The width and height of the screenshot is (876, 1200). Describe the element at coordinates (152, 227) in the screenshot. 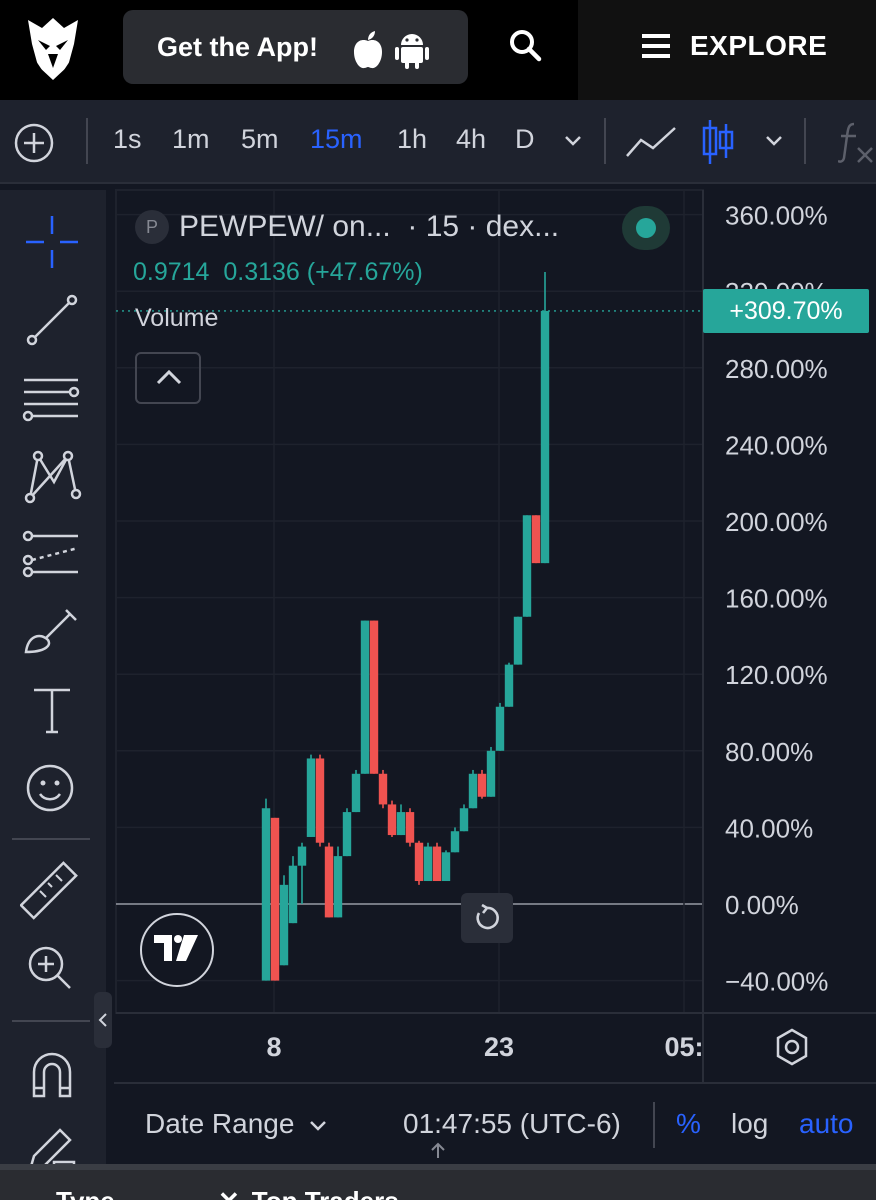

I see `symbol-badge: P` at that location.